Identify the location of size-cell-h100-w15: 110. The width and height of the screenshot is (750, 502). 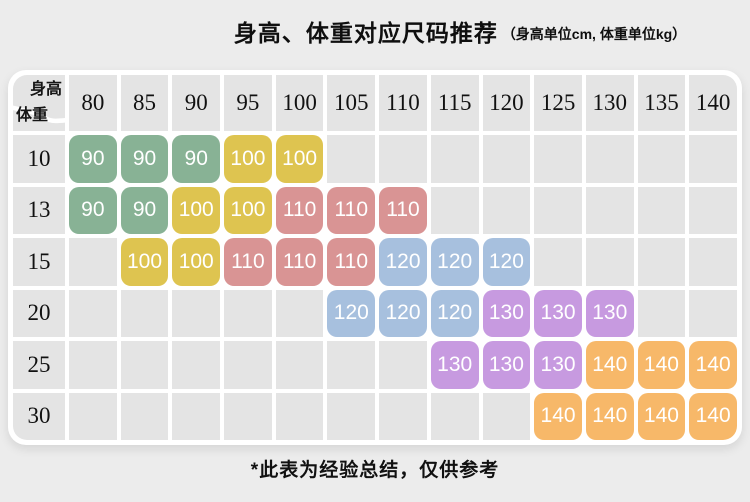
(299, 262).